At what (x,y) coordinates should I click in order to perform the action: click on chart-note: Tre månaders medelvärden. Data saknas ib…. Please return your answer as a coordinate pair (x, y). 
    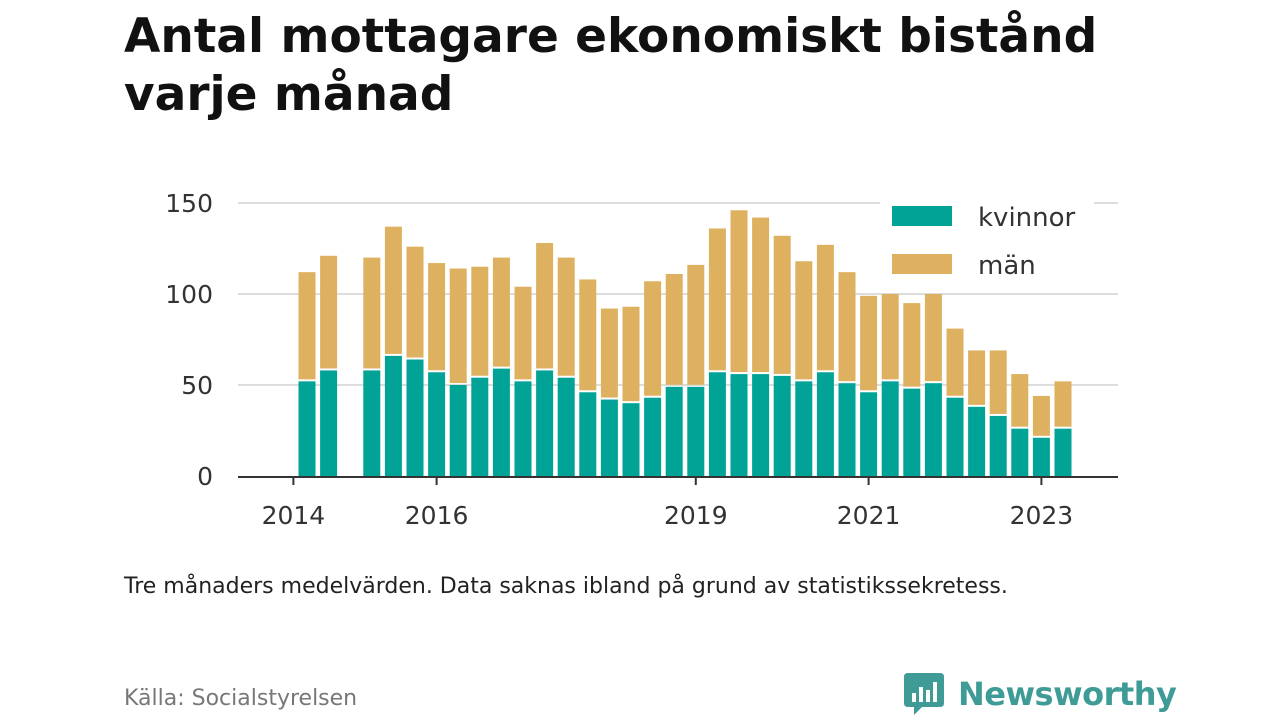
    Looking at the image, I should click on (566, 586).